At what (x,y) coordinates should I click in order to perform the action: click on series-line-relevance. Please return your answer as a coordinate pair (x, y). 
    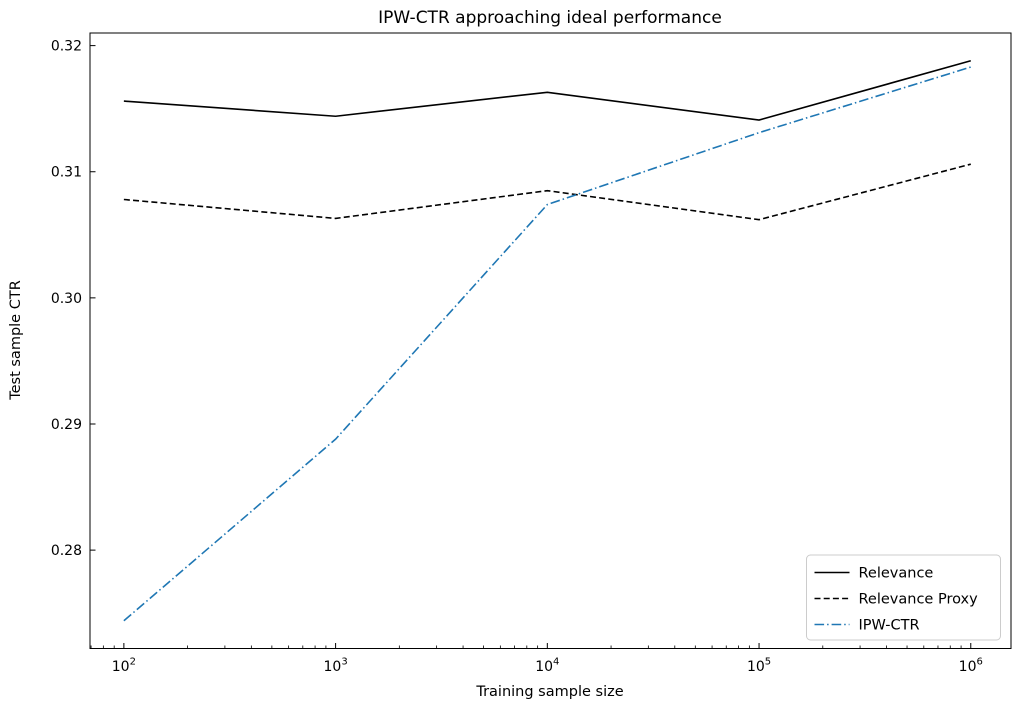
    Looking at the image, I should click on (547, 90).